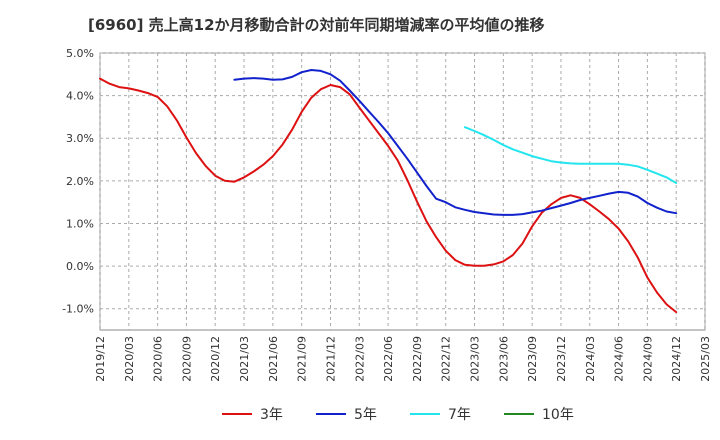 The height and width of the screenshot is (440, 720). What do you see at coordinates (80, 266) in the screenshot?
I see `y-tick-label: 0.0%` at bounding box center [80, 266].